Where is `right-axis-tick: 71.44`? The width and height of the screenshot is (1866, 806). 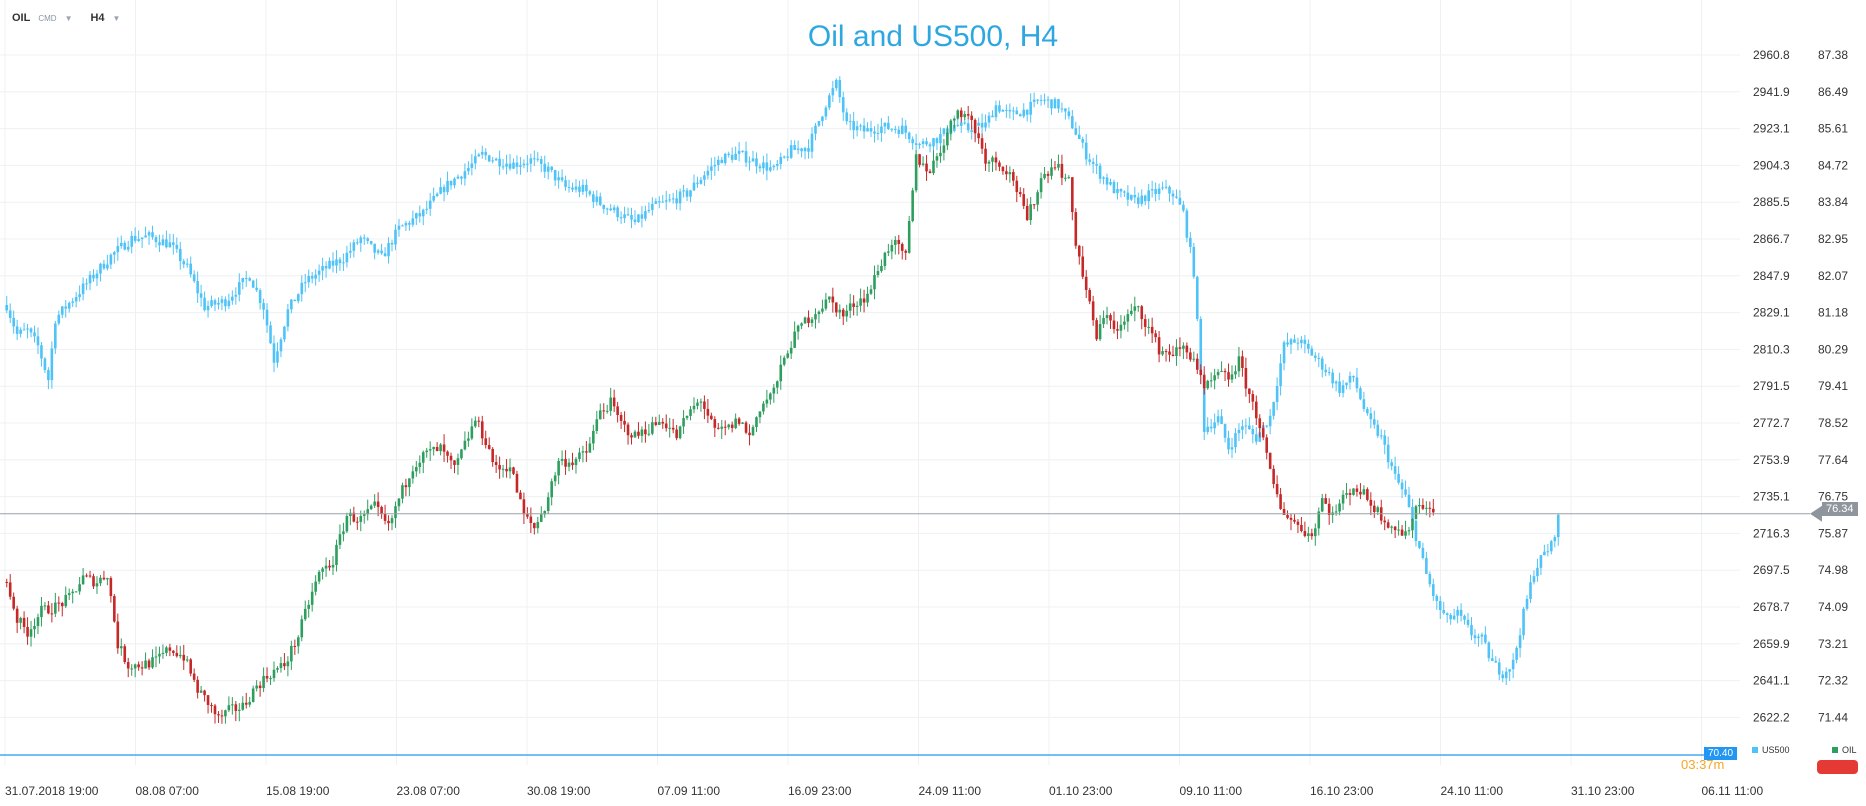 right-axis-tick: 71.44 is located at coordinates (1833, 717).